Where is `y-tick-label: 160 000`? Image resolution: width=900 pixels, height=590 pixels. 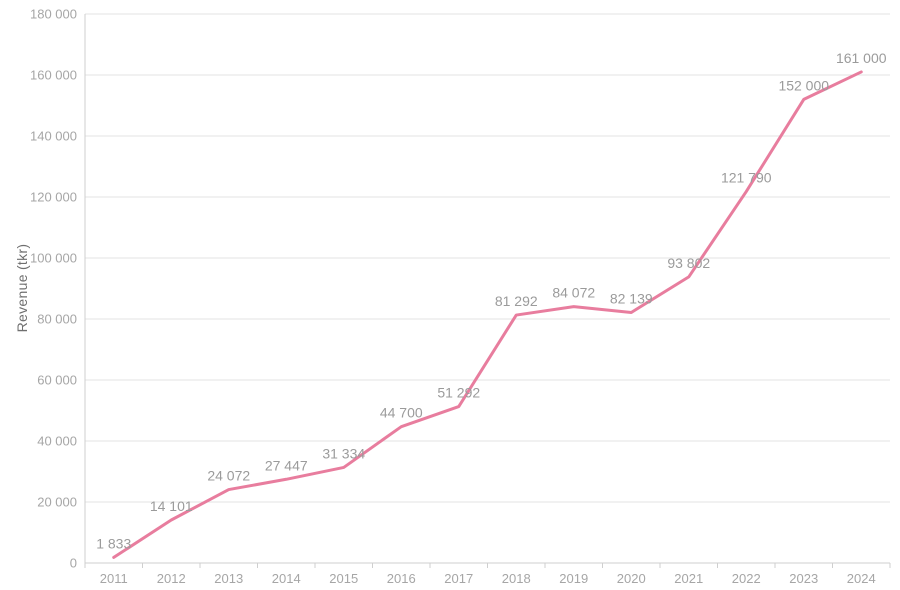
y-tick-label: 160 000 is located at coordinates (53, 75).